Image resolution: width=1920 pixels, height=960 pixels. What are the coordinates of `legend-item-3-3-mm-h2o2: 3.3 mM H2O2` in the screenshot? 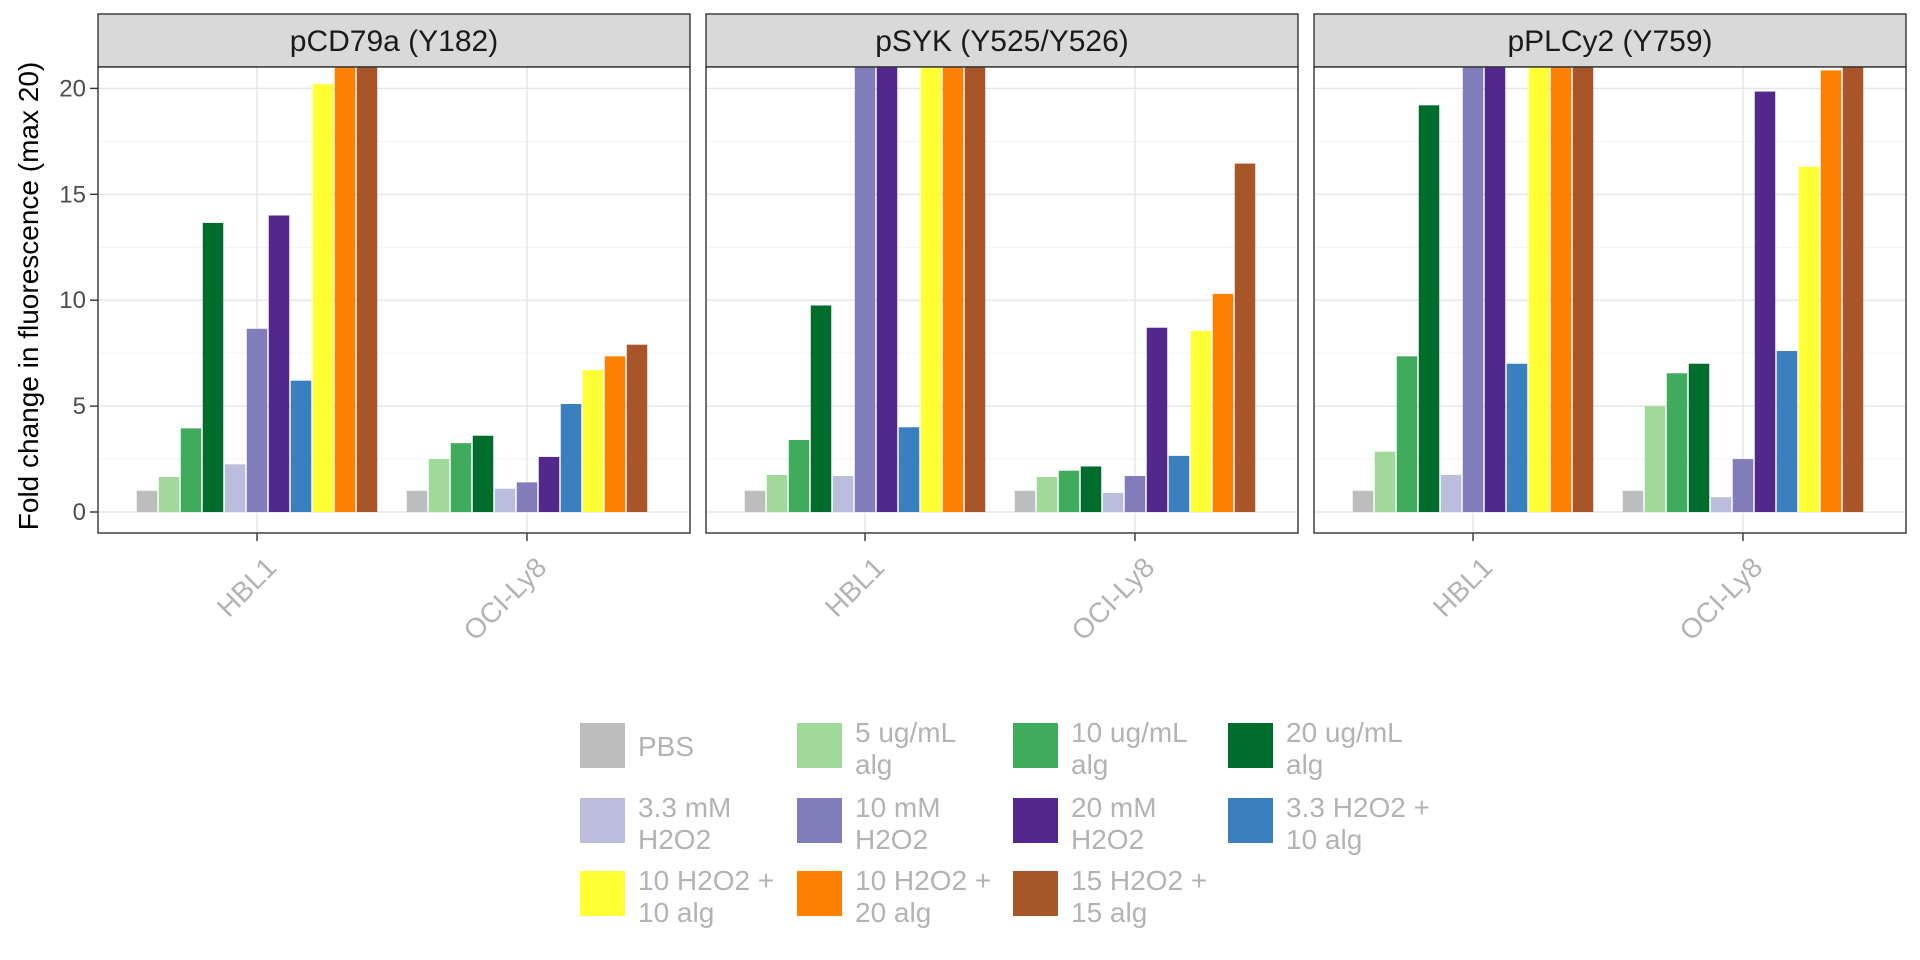 It's located at (655, 823).